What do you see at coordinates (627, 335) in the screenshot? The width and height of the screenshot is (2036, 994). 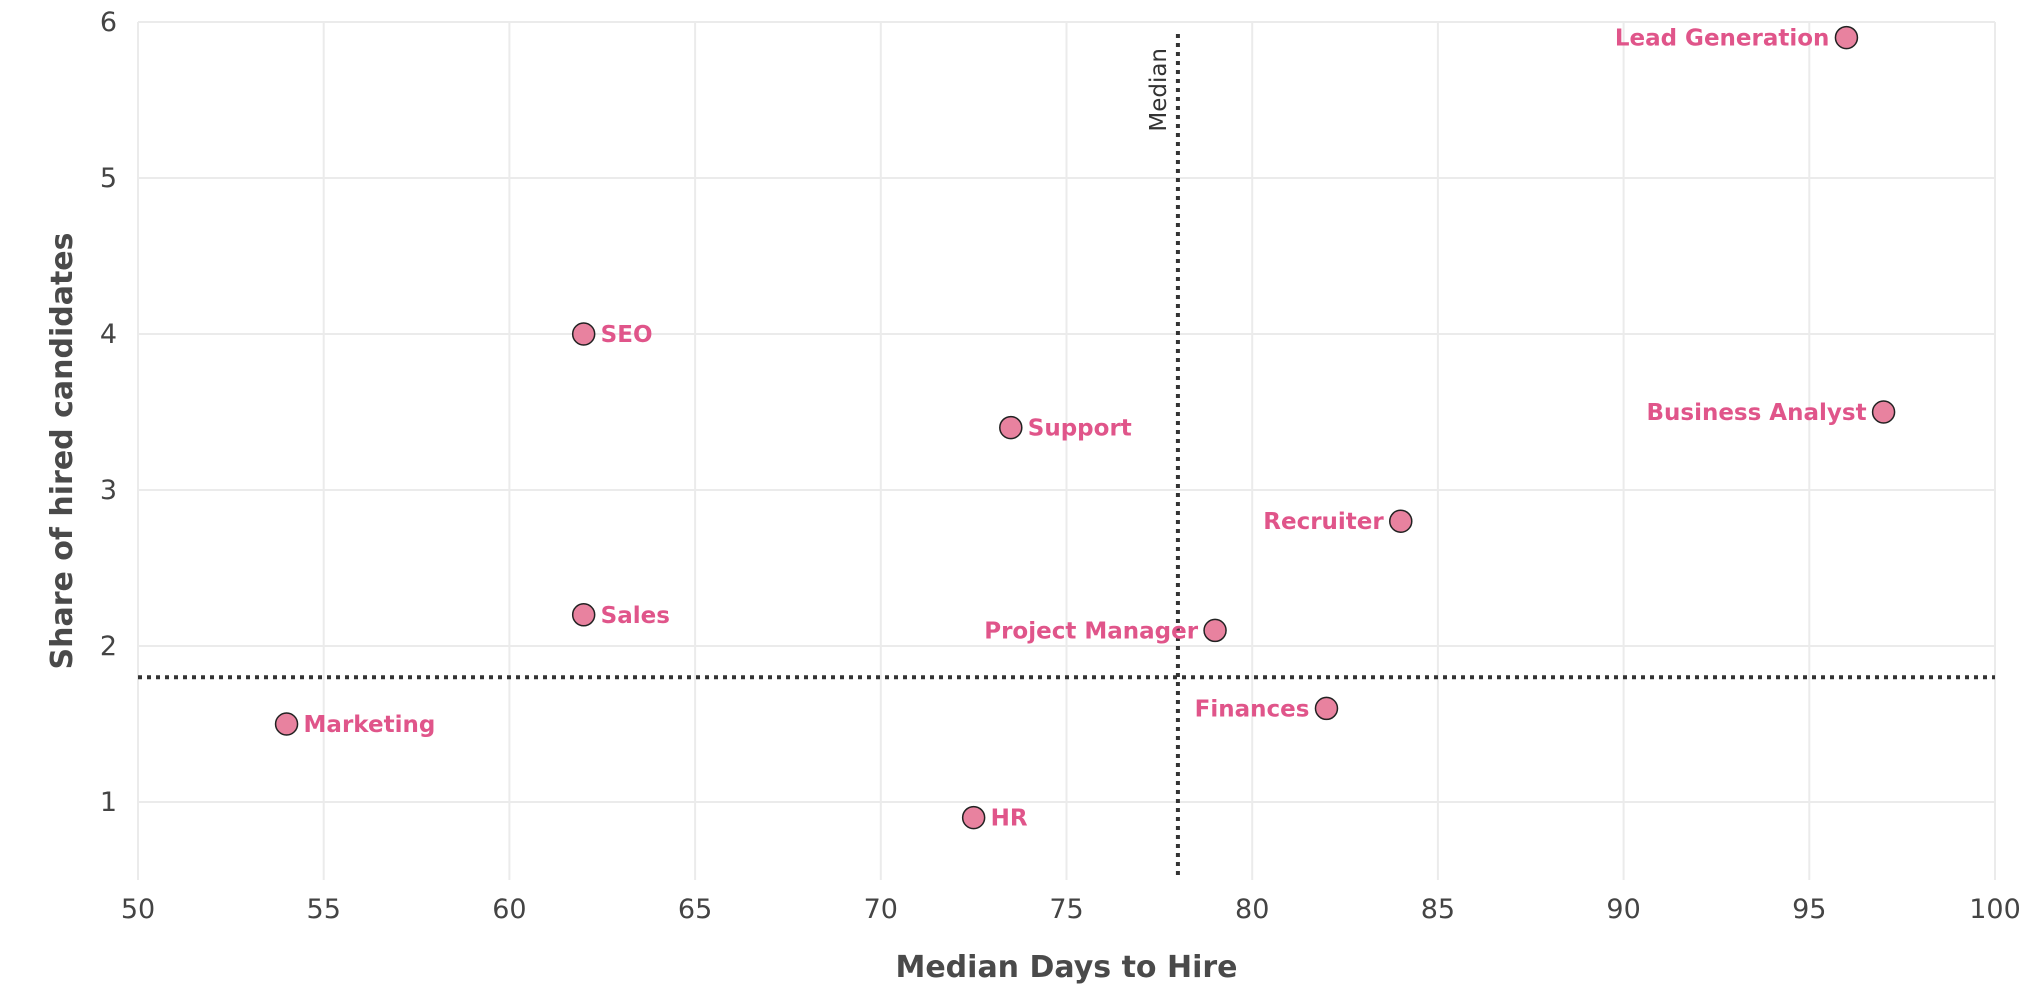 I see `data-point-label: SEO` at bounding box center [627, 335].